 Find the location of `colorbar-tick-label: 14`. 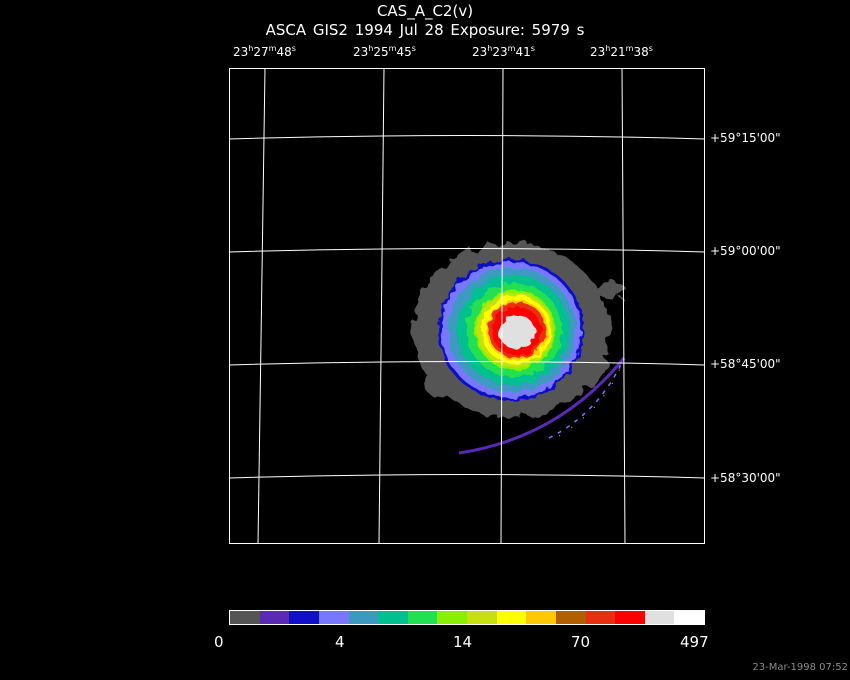

colorbar-tick-label: 14 is located at coordinates (463, 642).